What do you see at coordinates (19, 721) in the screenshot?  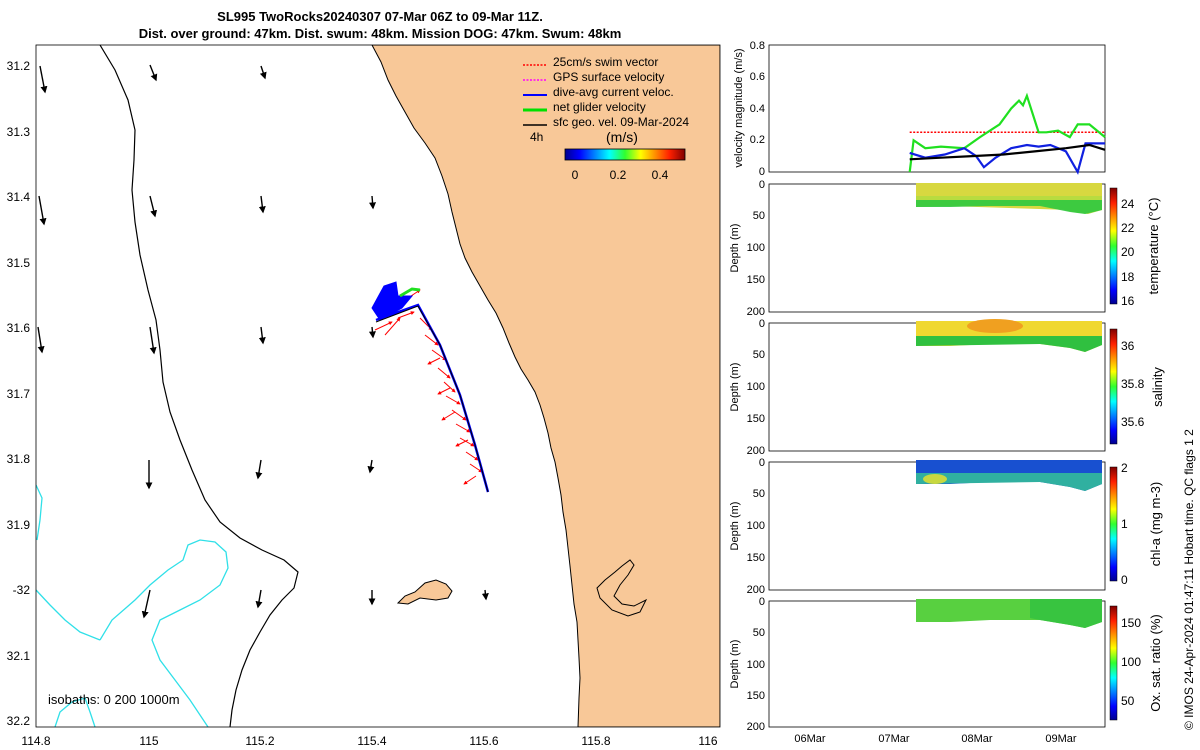 I see `lat-tick: 32.2` at bounding box center [19, 721].